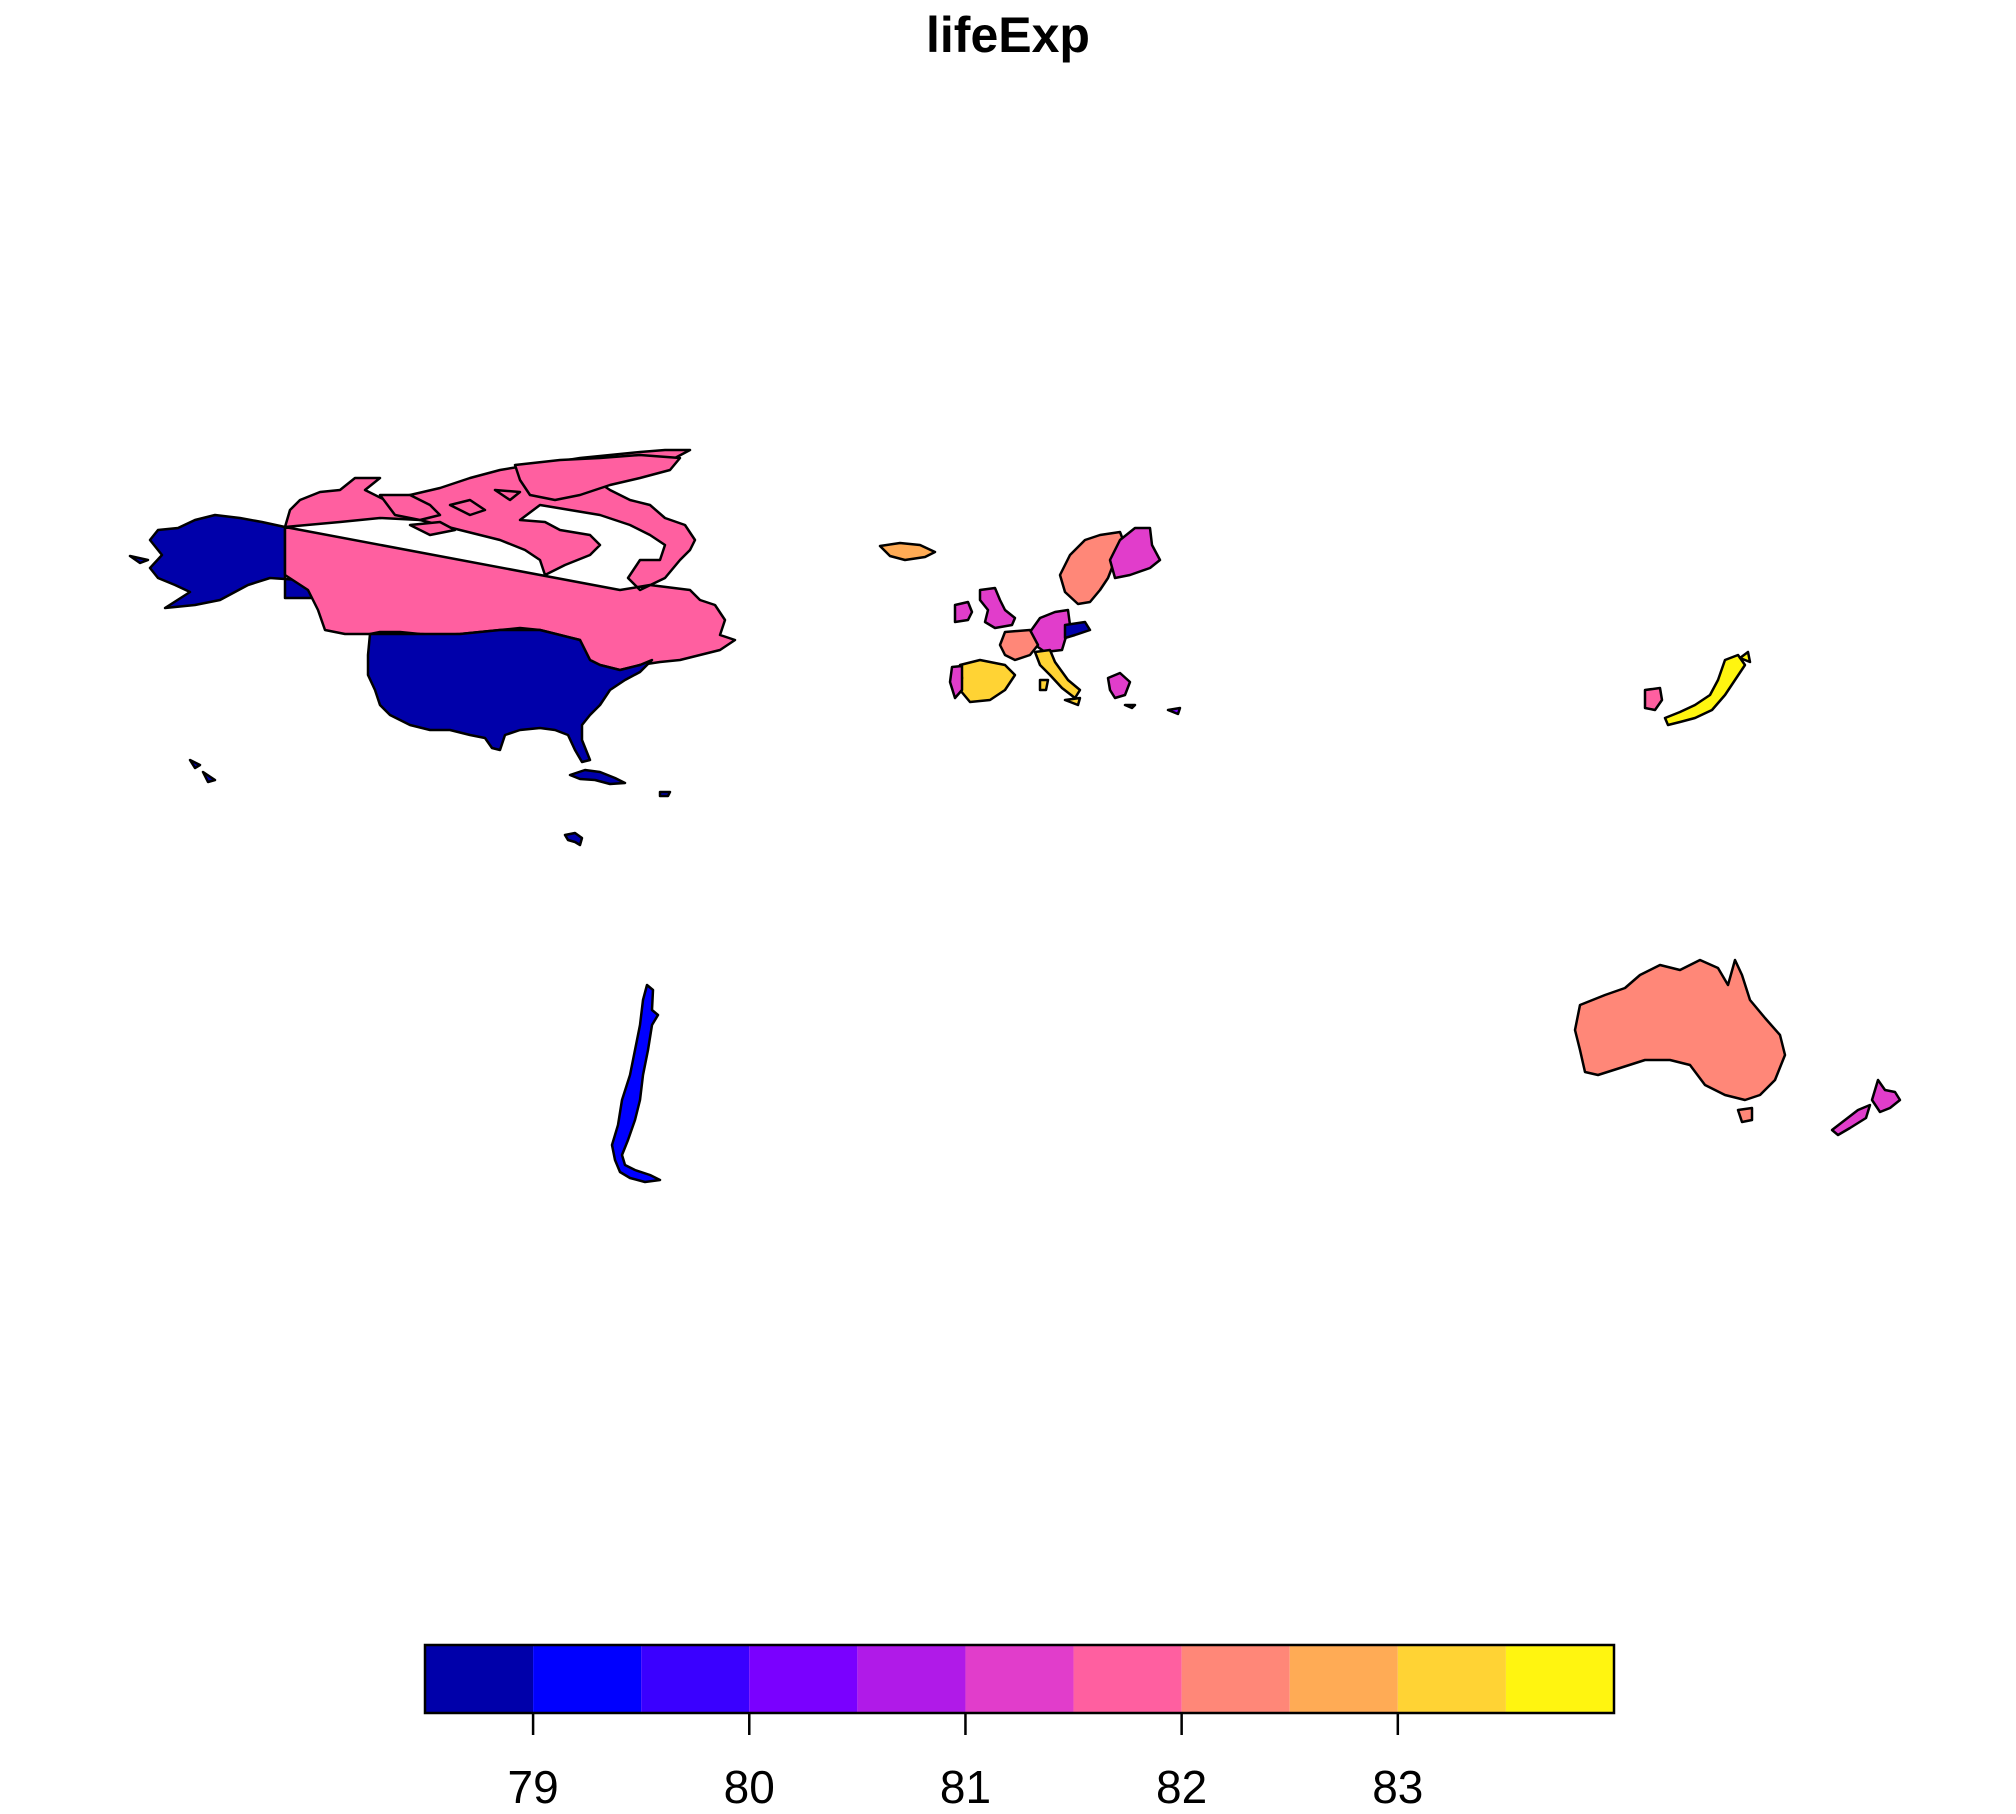 This screenshot has width=2016, height=1814. What do you see at coordinates (1745, 1115) in the screenshot?
I see `region-tasmania` at bounding box center [1745, 1115].